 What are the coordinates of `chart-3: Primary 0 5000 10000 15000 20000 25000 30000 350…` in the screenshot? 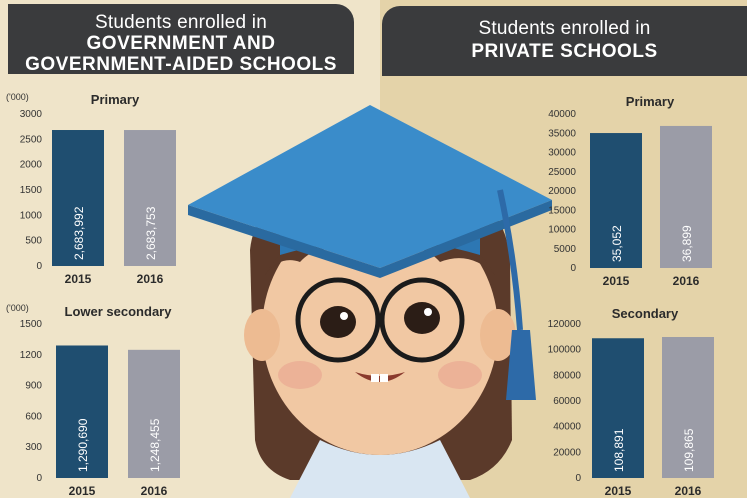 It's located at (630, 191).